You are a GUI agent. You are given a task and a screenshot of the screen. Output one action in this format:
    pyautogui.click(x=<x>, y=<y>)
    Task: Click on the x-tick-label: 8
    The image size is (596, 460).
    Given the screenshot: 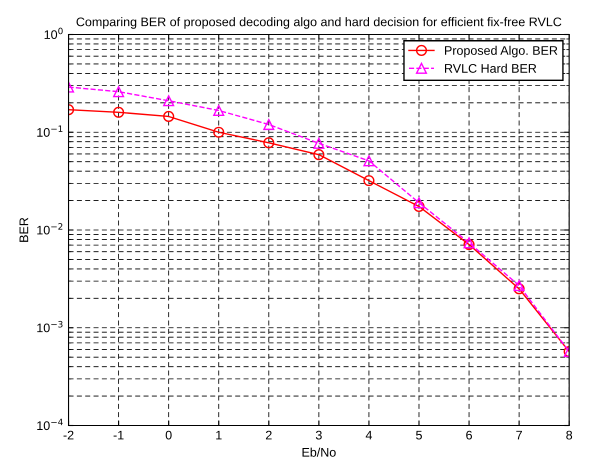 What is the action you would take?
    pyautogui.click(x=569, y=435)
    